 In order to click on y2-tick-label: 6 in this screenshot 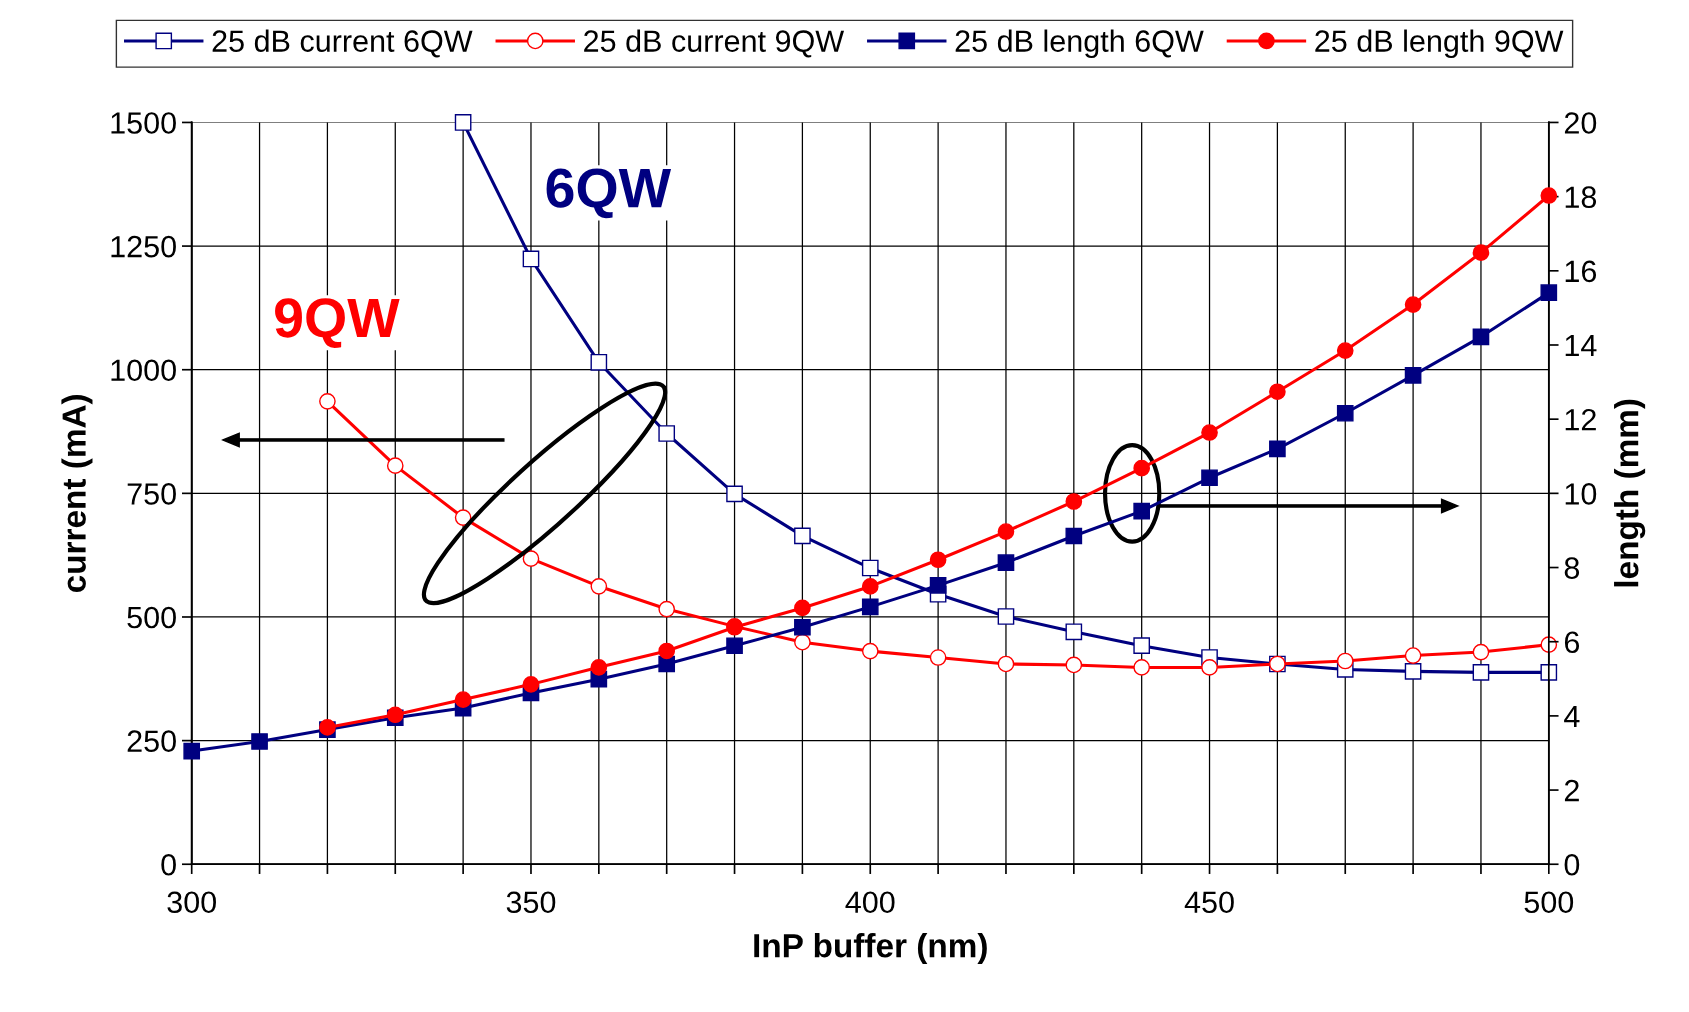, I will do `click(1572, 642)`.